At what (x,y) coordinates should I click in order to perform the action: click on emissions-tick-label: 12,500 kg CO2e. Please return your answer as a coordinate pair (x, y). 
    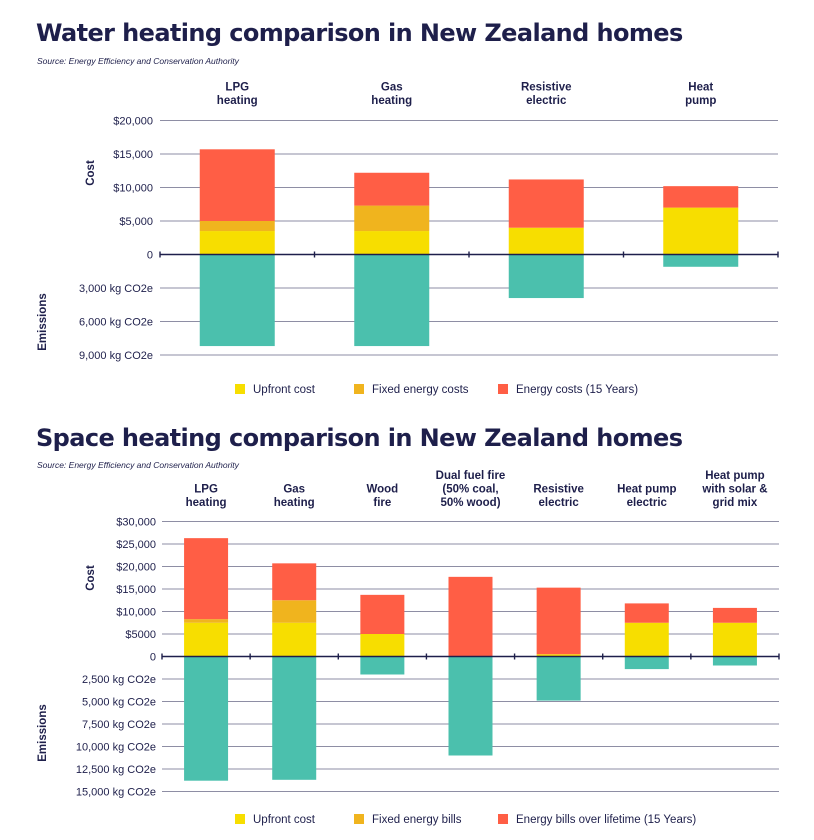
    Looking at the image, I should click on (116, 770).